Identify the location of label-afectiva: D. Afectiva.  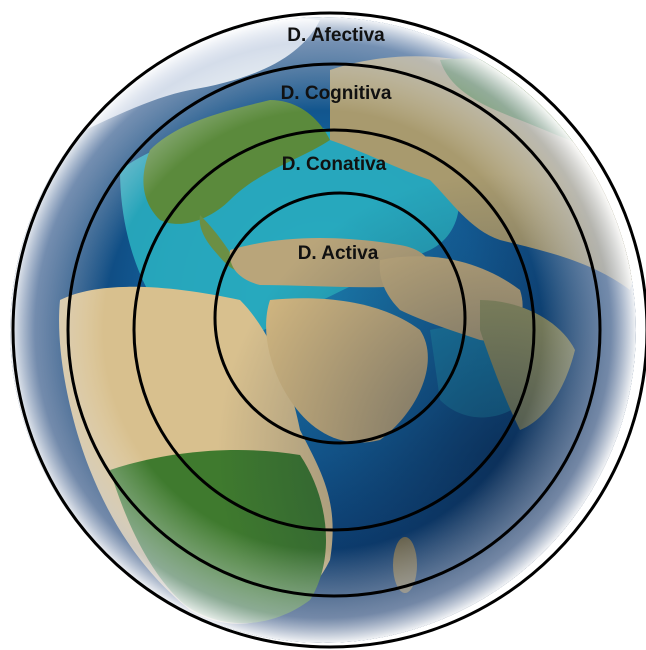
(336, 35).